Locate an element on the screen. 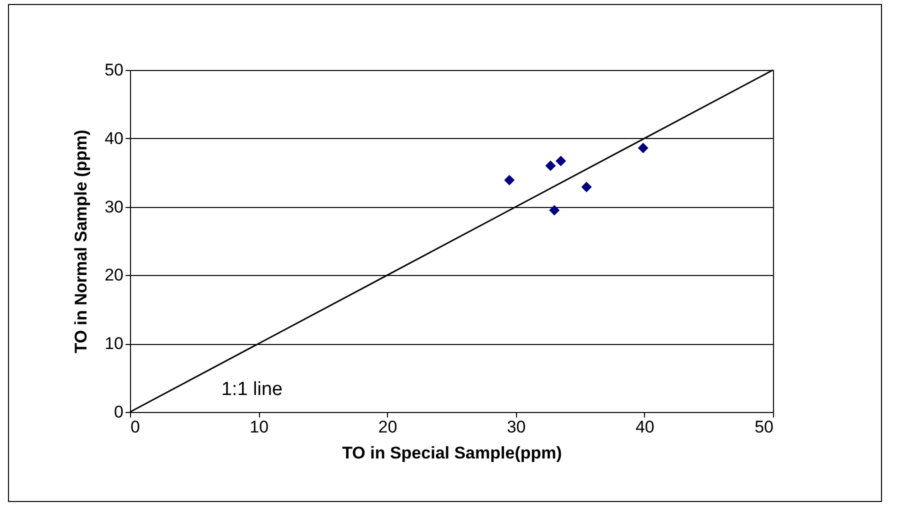 The image size is (897, 507). x-tick-label: 10 is located at coordinates (259, 427).